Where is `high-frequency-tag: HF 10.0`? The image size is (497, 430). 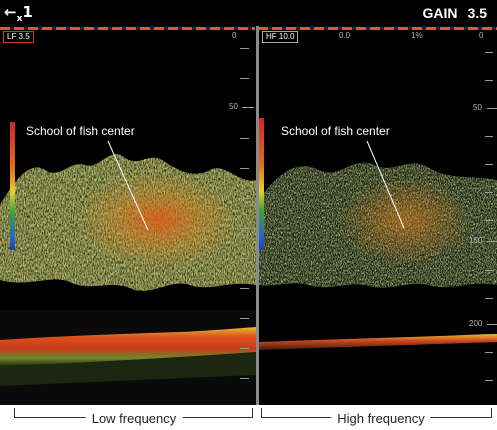 high-frequency-tag: HF 10.0 is located at coordinates (280, 37).